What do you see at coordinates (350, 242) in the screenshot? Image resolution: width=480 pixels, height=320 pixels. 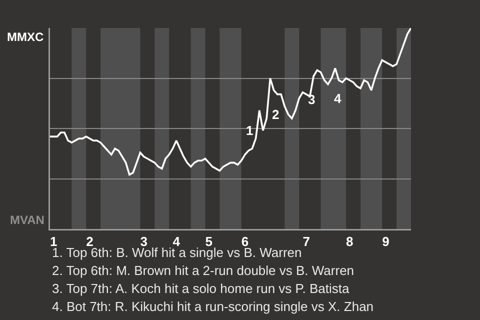 I see `x-tick-label: 8` at bounding box center [350, 242].